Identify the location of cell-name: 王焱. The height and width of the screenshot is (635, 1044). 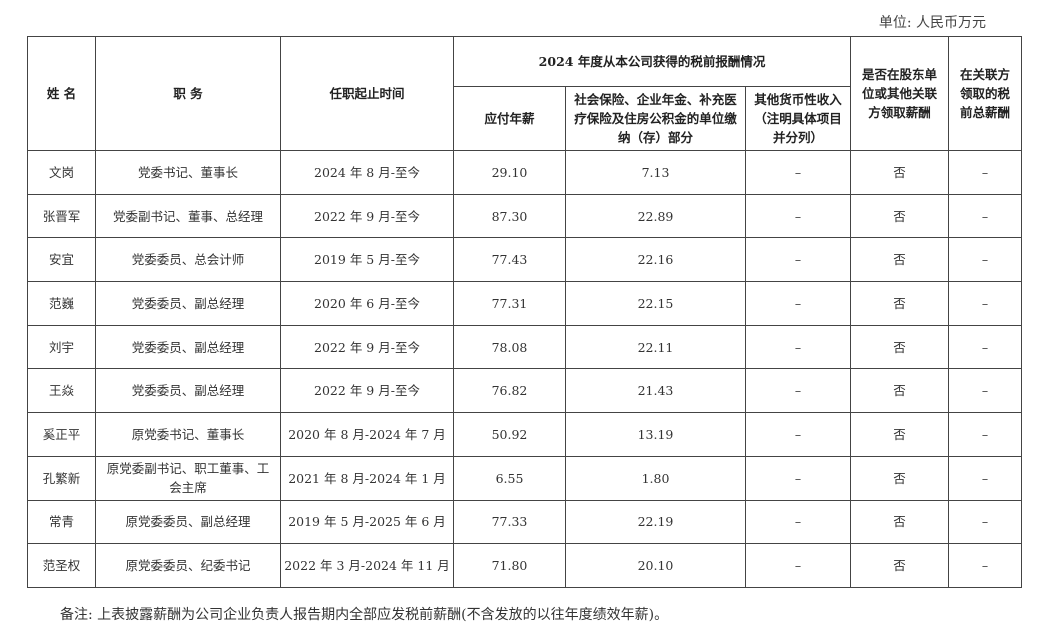
(61, 391).